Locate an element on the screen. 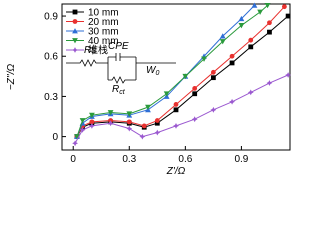 The image size is (320, 240). y-tick-label: 0.6 is located at coordinates (51, 57).